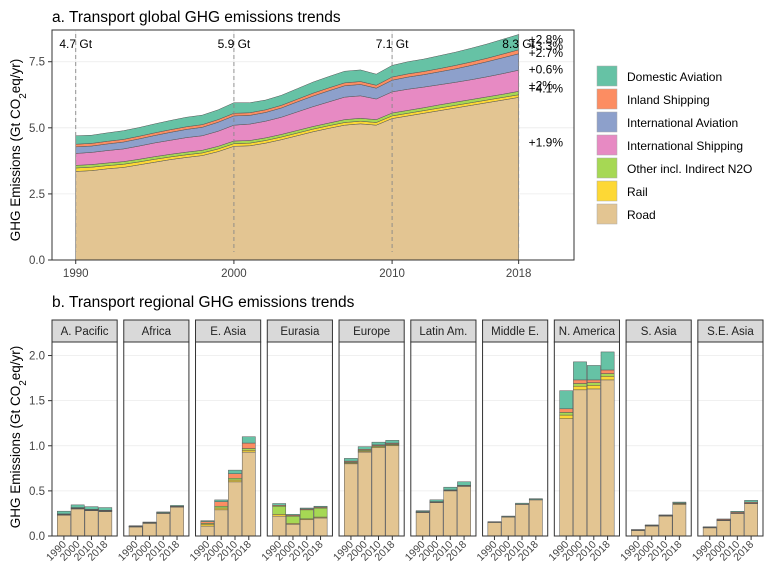  I want to click on y-tick-label: 2.0, so click(37, 357).